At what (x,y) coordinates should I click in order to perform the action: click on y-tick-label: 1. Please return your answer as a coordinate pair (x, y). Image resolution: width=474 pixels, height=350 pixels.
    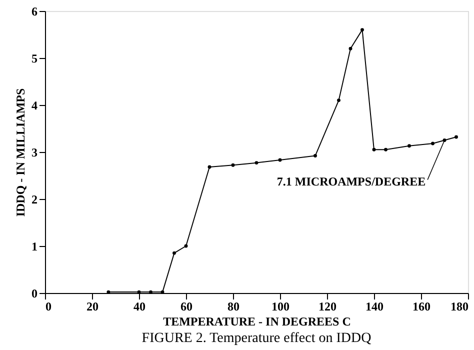
    Looking at the image, I should click on (35, 247).